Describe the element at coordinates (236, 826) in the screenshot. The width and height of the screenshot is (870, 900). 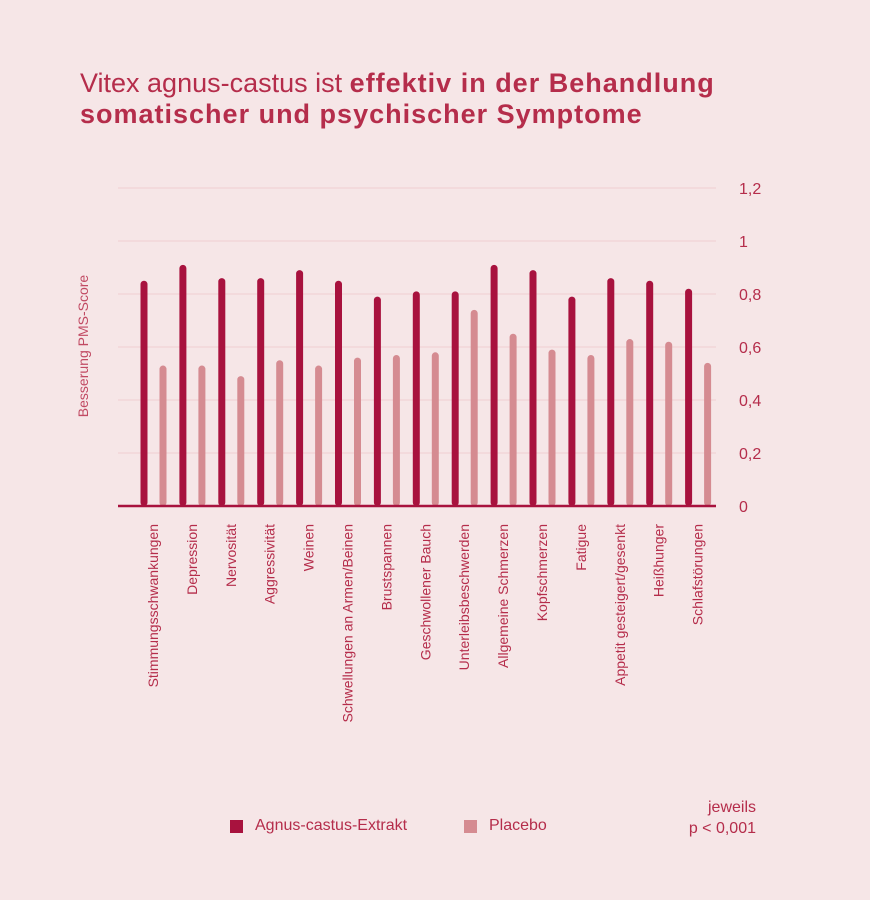
I see `legend-swatch-extract` at that location.